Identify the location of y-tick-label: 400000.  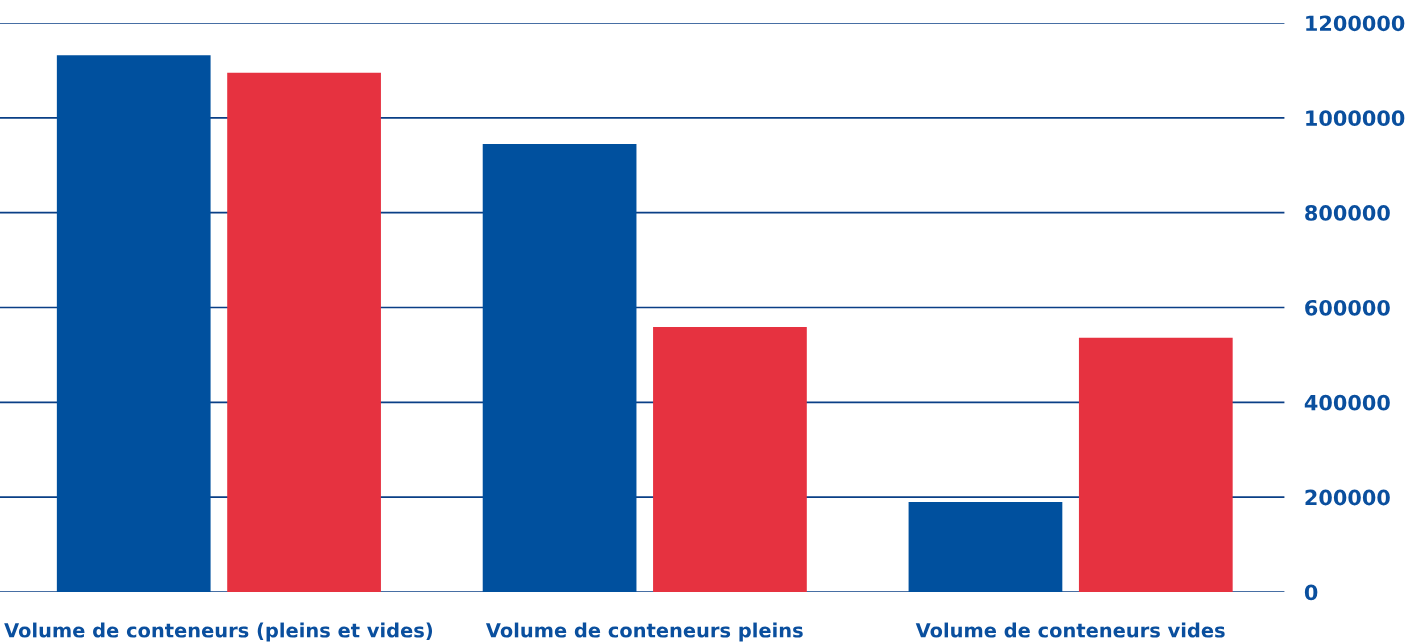
(1347, 402).